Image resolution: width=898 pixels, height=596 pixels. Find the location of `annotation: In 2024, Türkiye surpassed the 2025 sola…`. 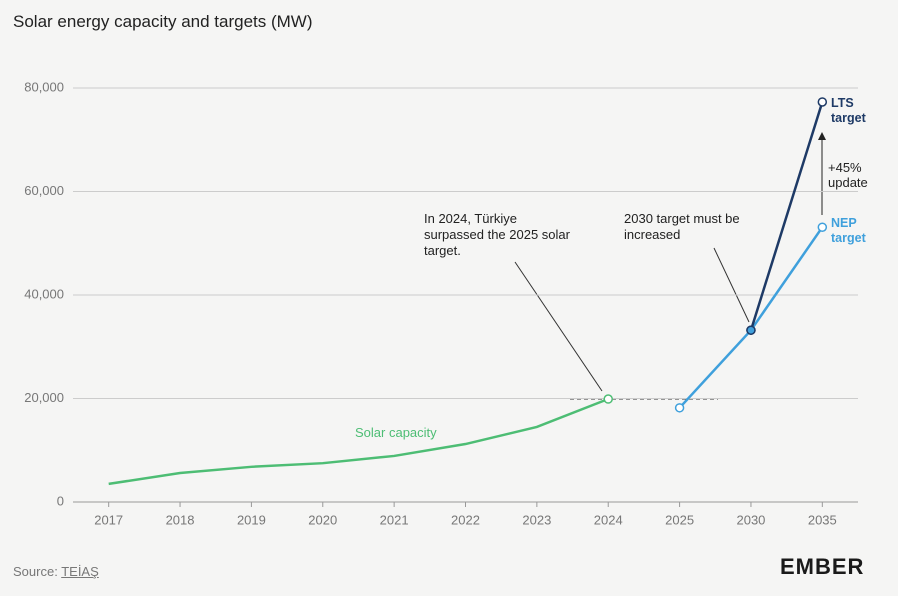

annotation: In 2024, Türkiye surpassed the 2025 sola… is located at coordinates (497, 234).